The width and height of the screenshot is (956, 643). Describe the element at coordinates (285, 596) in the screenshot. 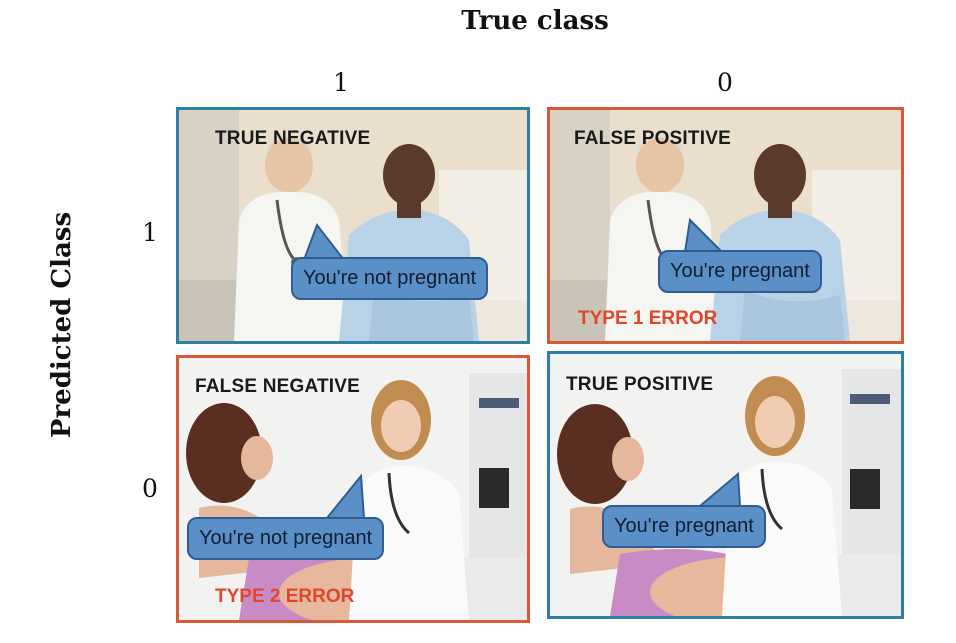

I see `error-label: TYPE 2 ERROR` at that location.